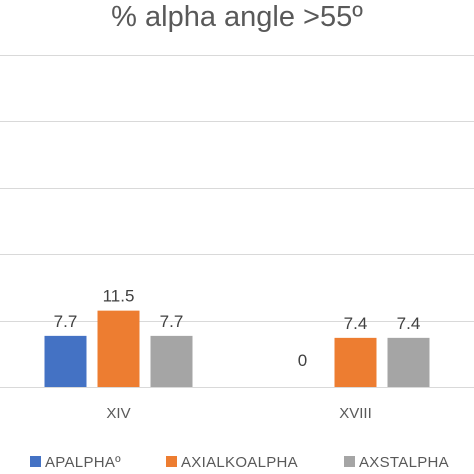 This screenshot has width=474, height=474. I want to click on bar-axialkoalpha-xiv, so click(118, 348).